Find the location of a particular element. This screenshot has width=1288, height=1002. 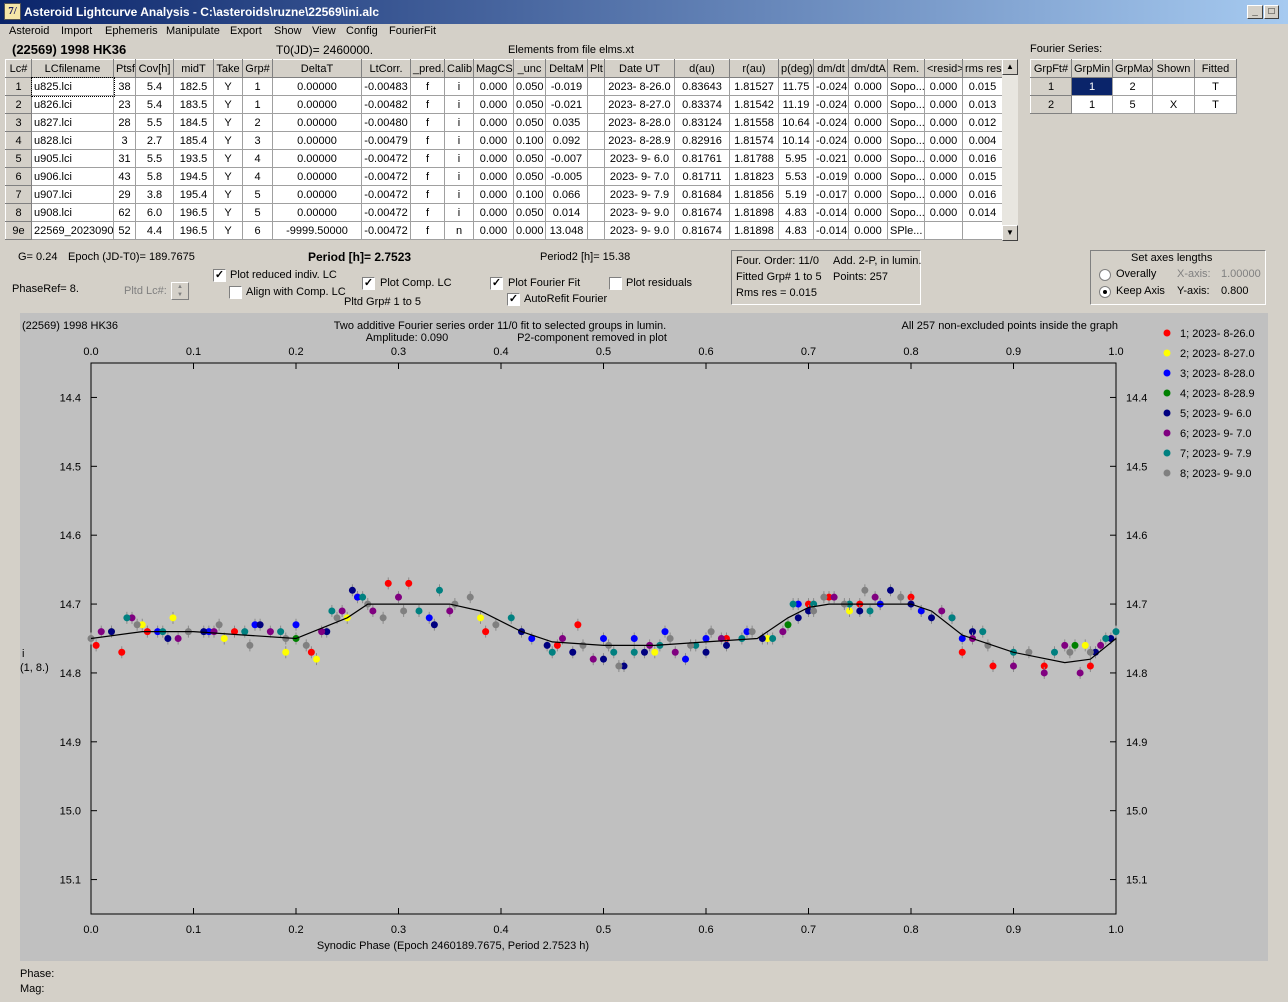

table-cell: 195.4 is located at coordinates (193, 194).